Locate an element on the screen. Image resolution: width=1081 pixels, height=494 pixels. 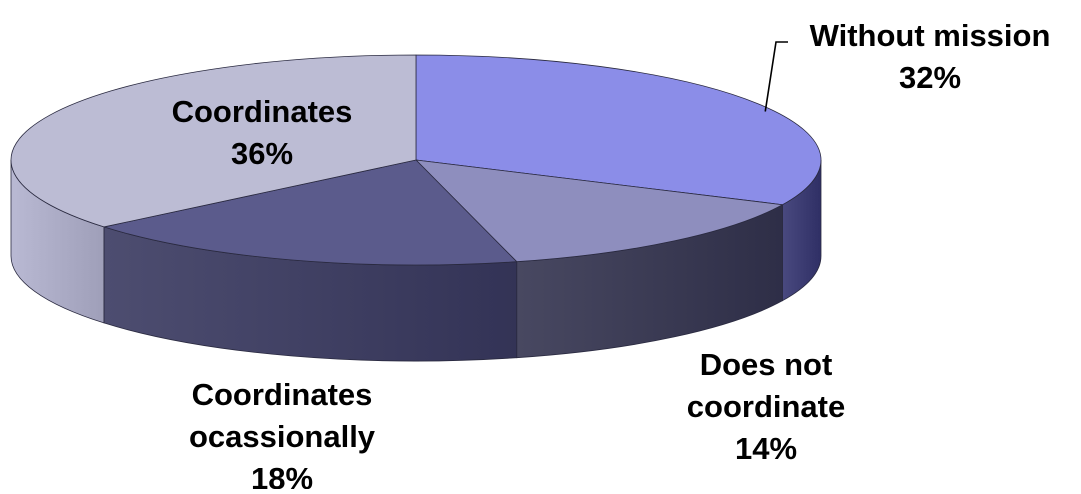
slice-label-text-without-mission: Without mission is located at coordinates (930, 35).